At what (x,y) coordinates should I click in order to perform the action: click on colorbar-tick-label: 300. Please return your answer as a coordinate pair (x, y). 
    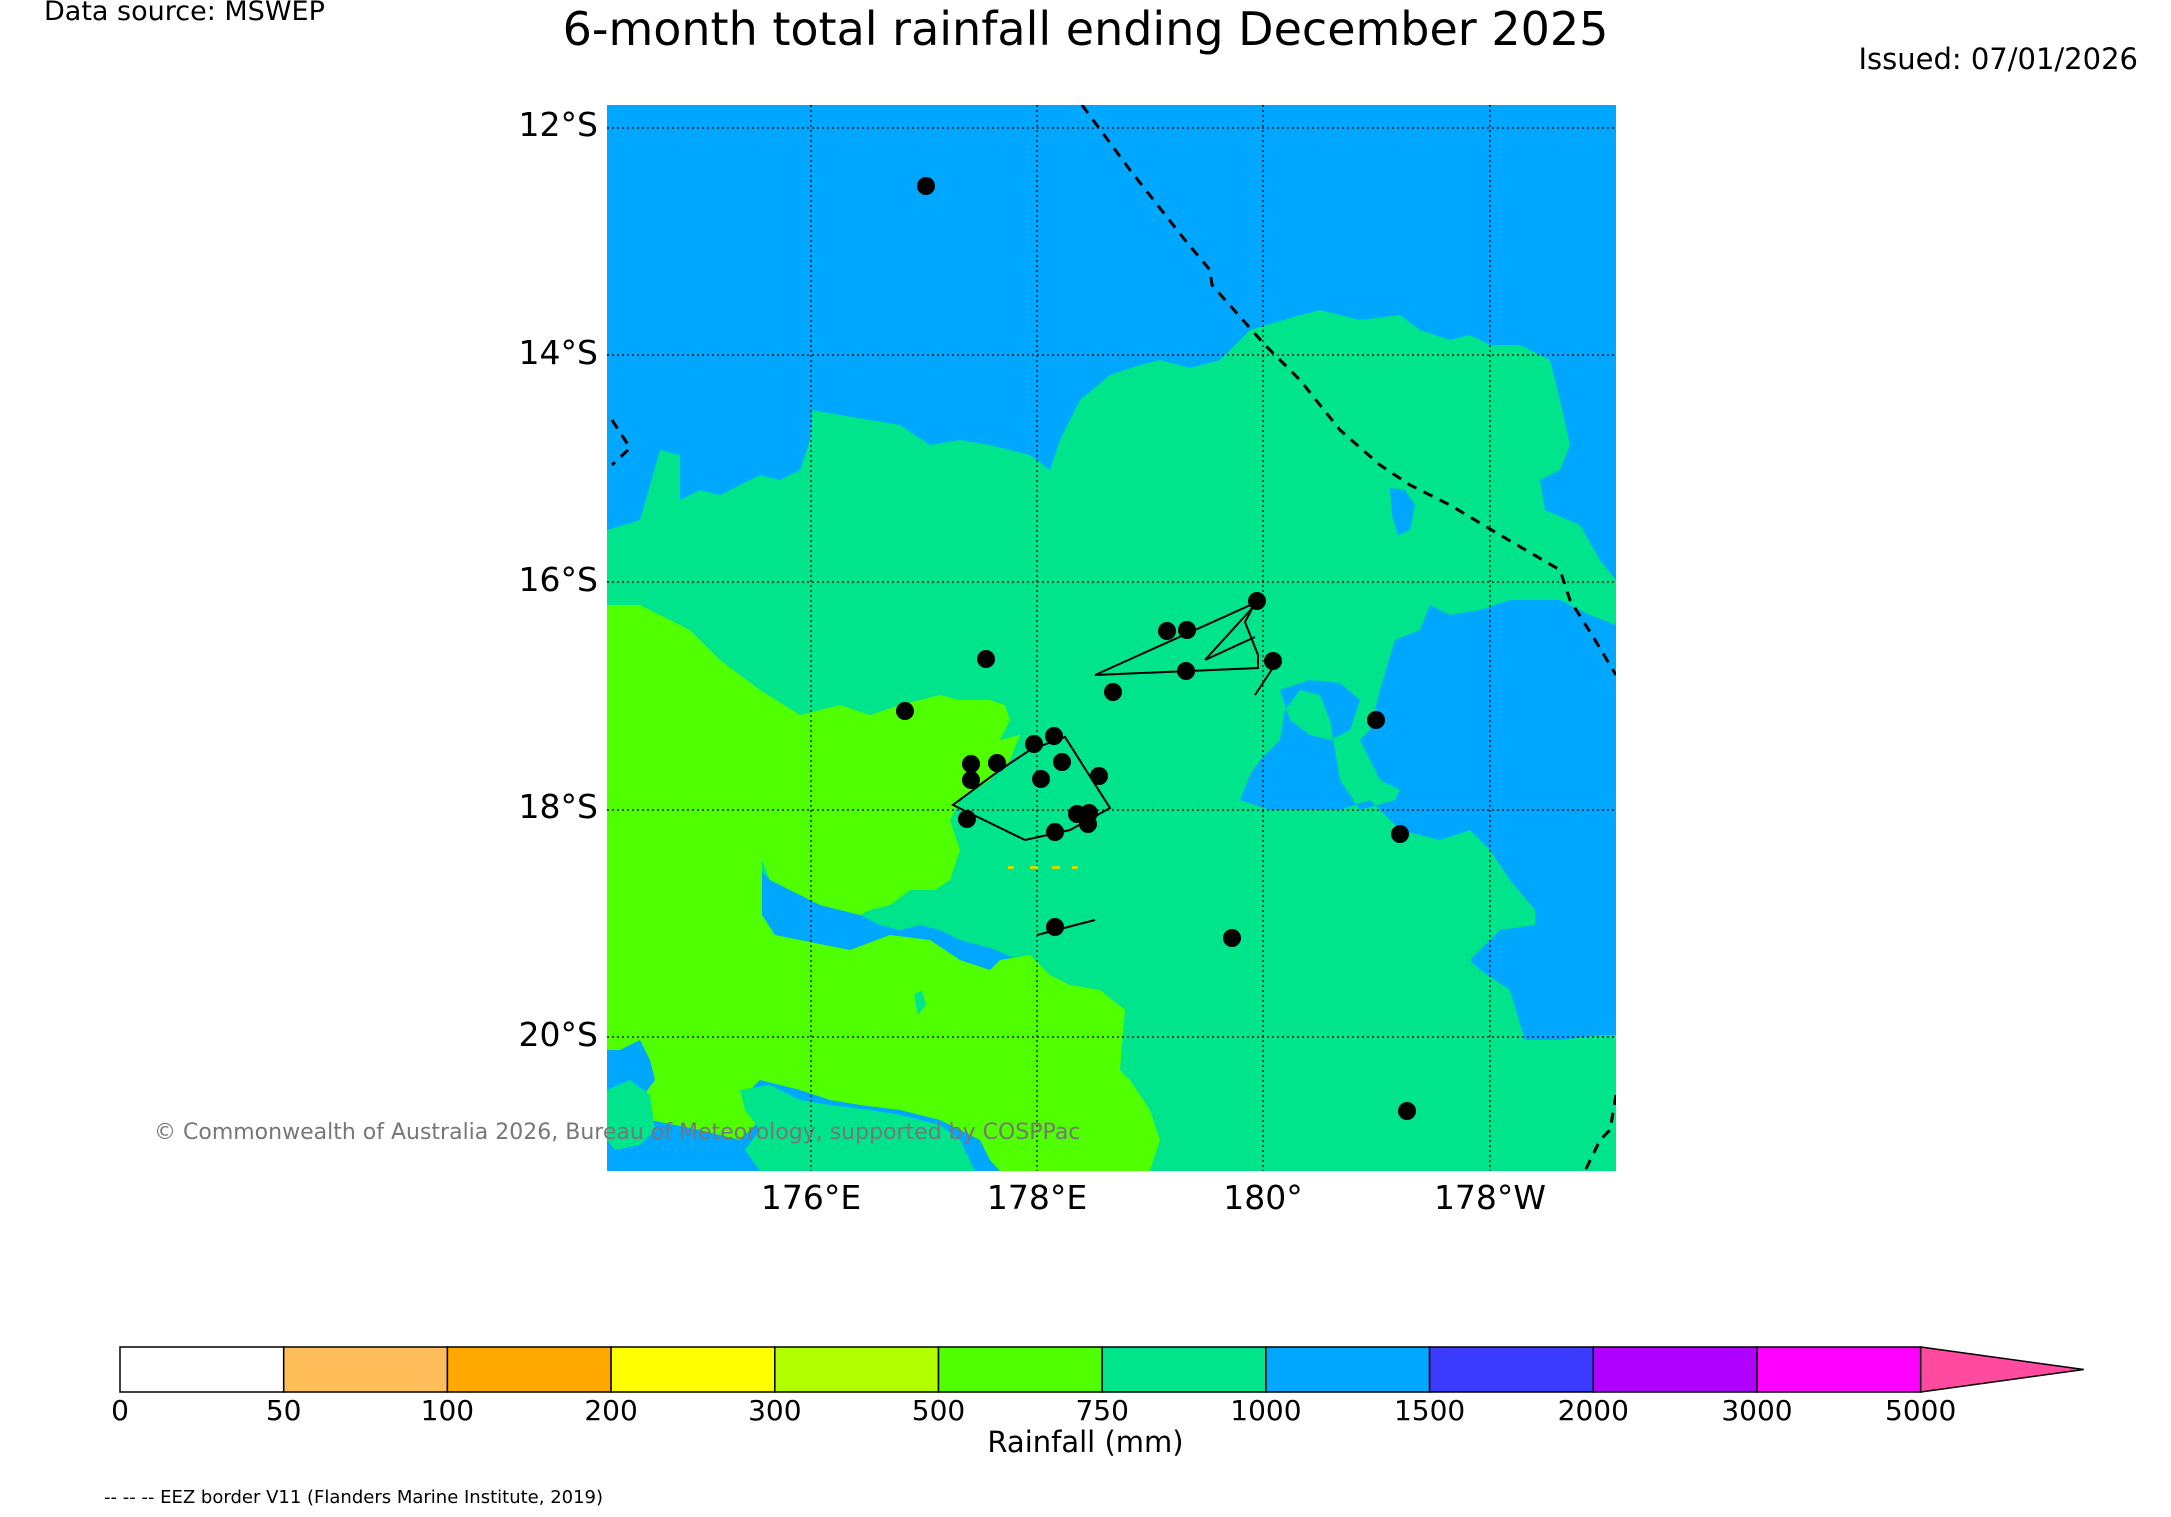
    Looking at the image, I should click on (775, 1410).